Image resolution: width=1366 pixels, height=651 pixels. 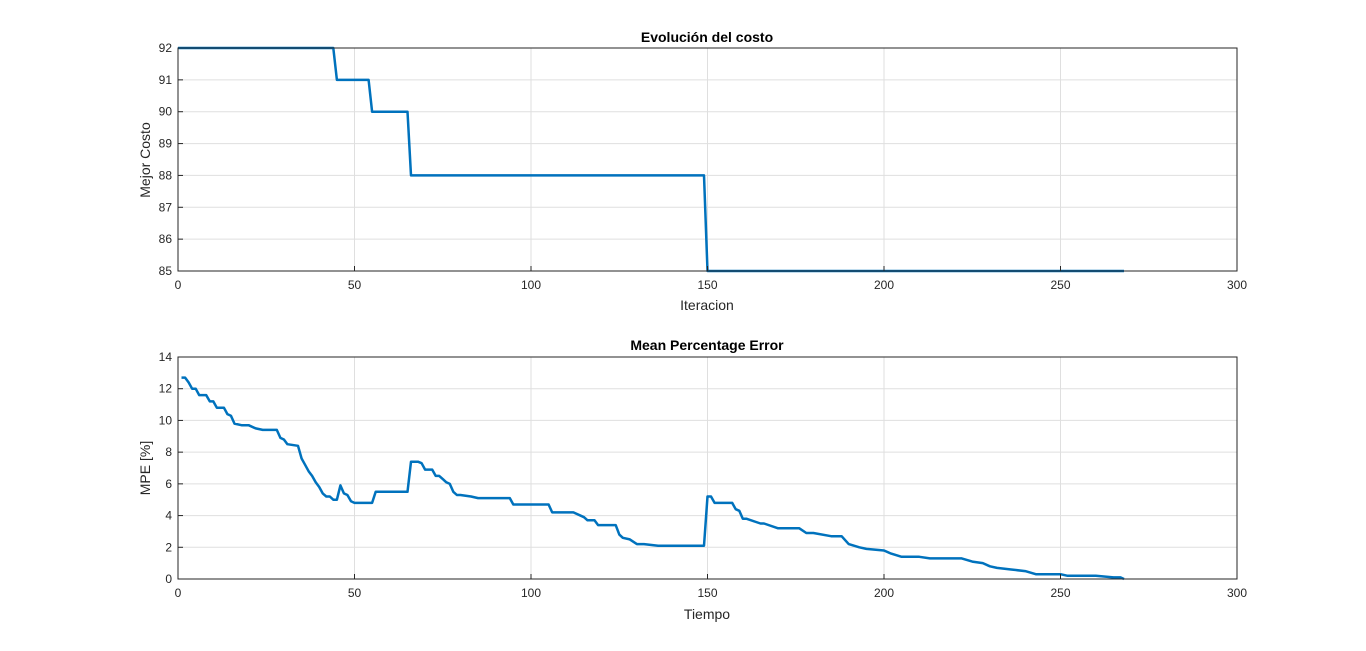 What do you see at coordinates (168, 547) in the screenshot?
I see `y-tick-label: 2` at bounding box center [168, 547].